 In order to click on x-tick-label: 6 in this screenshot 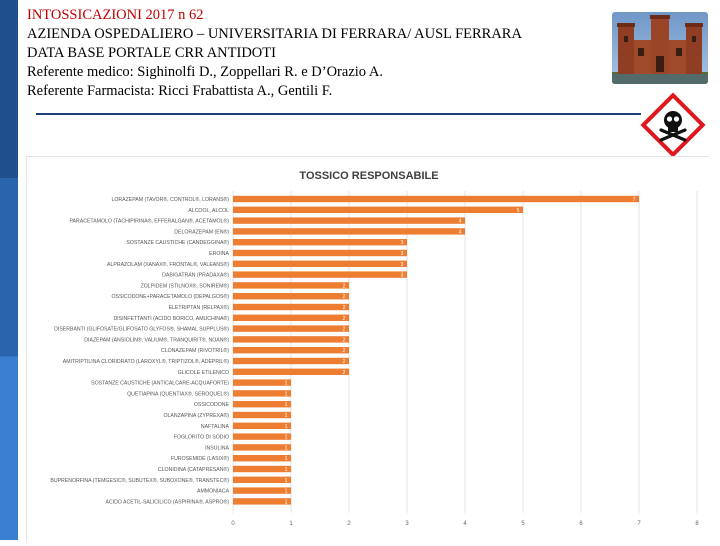, I will do `click(581, 524)`.